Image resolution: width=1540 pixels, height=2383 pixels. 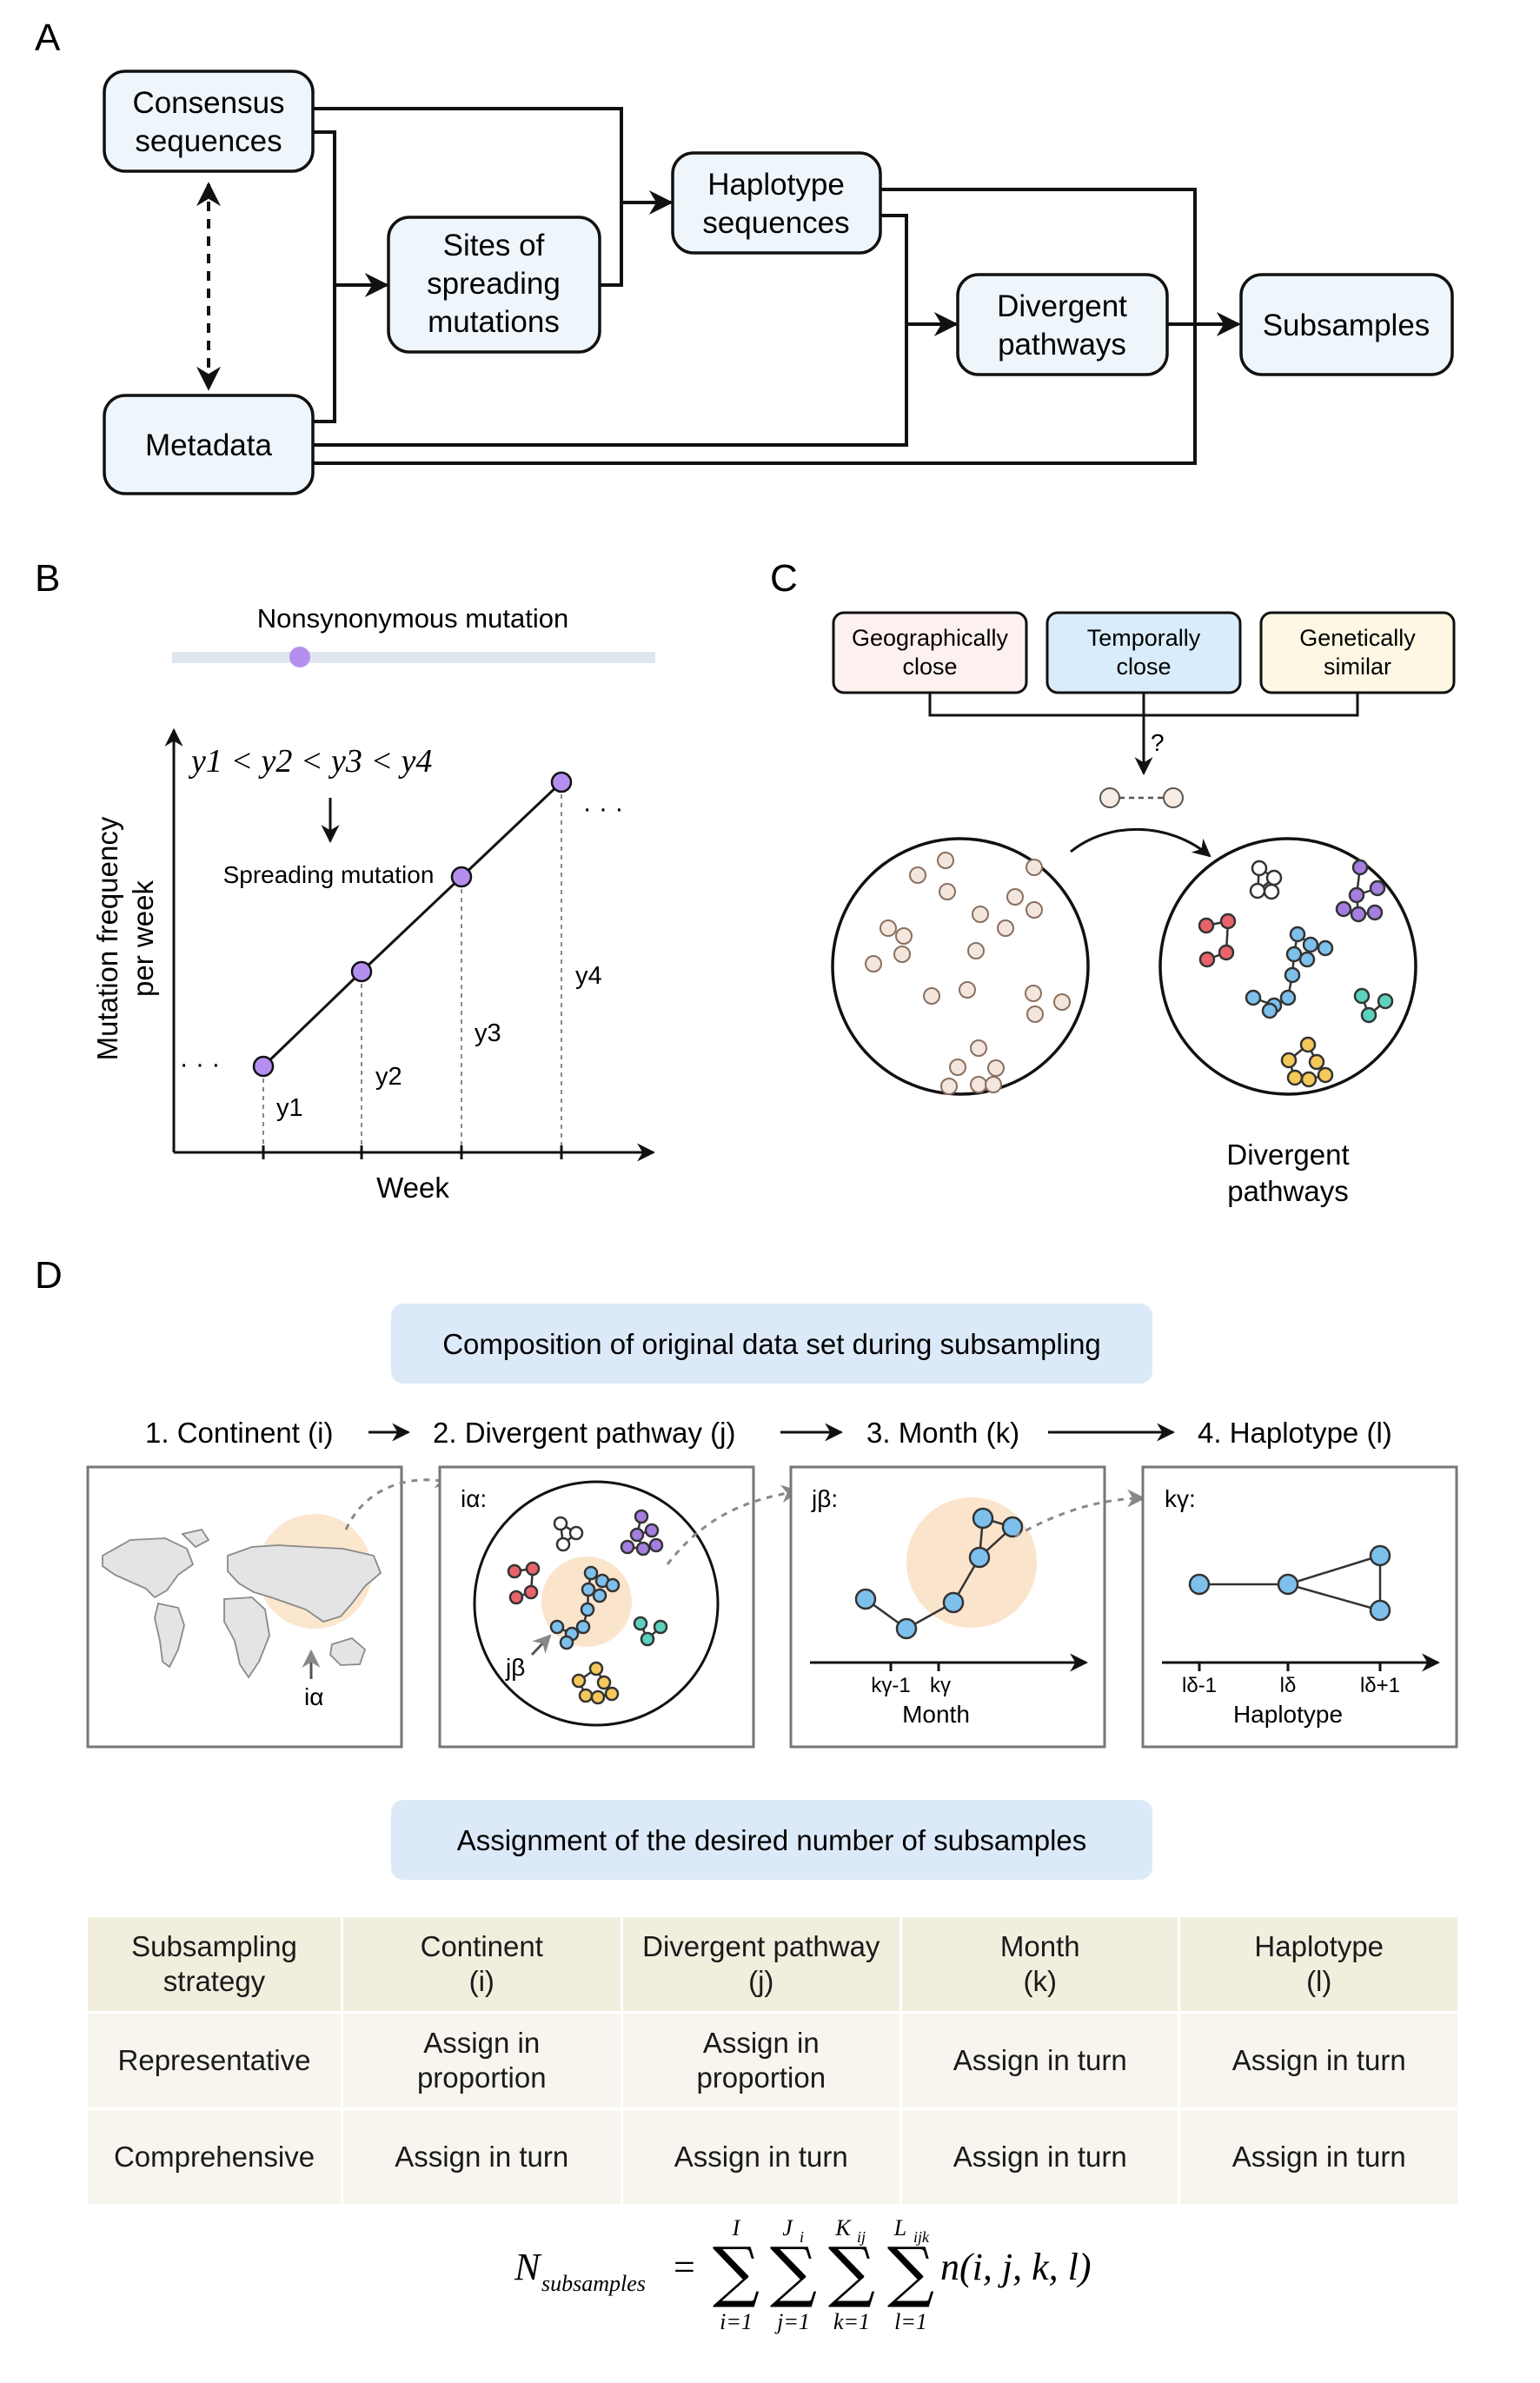 What do you see at coordinates (1271, 891) in the screenshot?
I see `cluster-white-node` at bounding box center [1271, 891].